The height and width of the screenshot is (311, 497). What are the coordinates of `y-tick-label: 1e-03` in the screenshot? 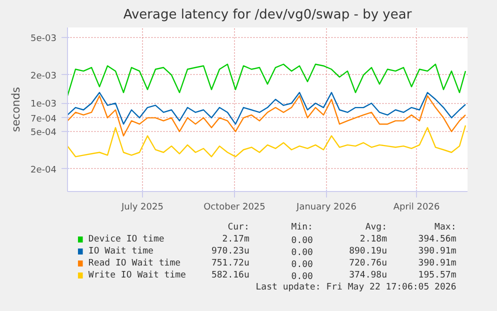 It's located at (43, 105).